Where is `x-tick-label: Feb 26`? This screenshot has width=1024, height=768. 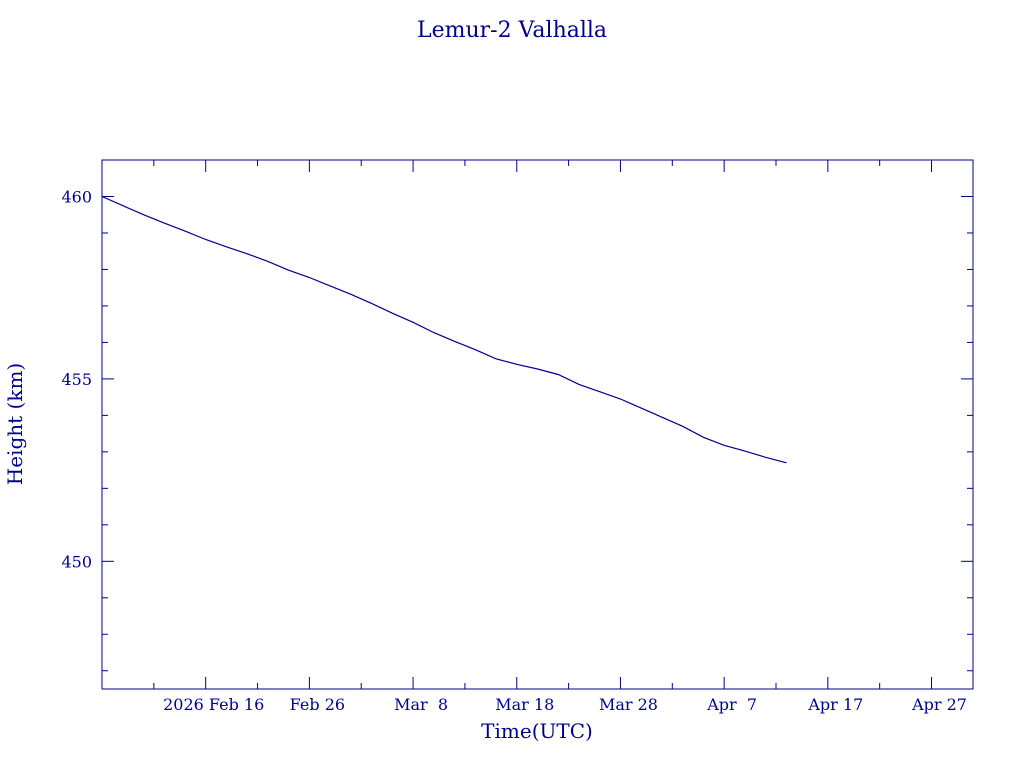 x-tick-label: Feb 26 is located at coordinates (317, 704).